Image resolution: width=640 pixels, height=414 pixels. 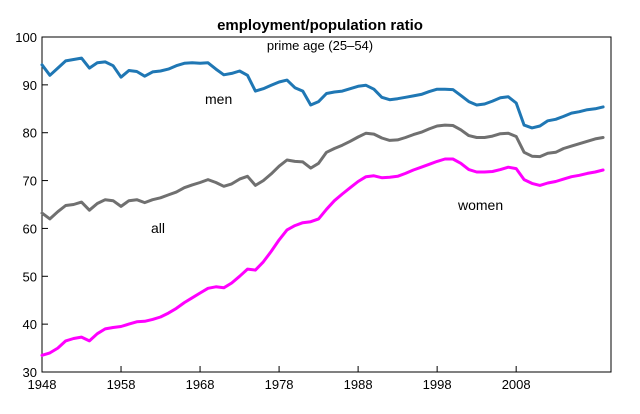 What do you see at coordinates (279, 384) in the screenshot?
I see `x-tick-label: 1978` at bounding box center [279, 384].